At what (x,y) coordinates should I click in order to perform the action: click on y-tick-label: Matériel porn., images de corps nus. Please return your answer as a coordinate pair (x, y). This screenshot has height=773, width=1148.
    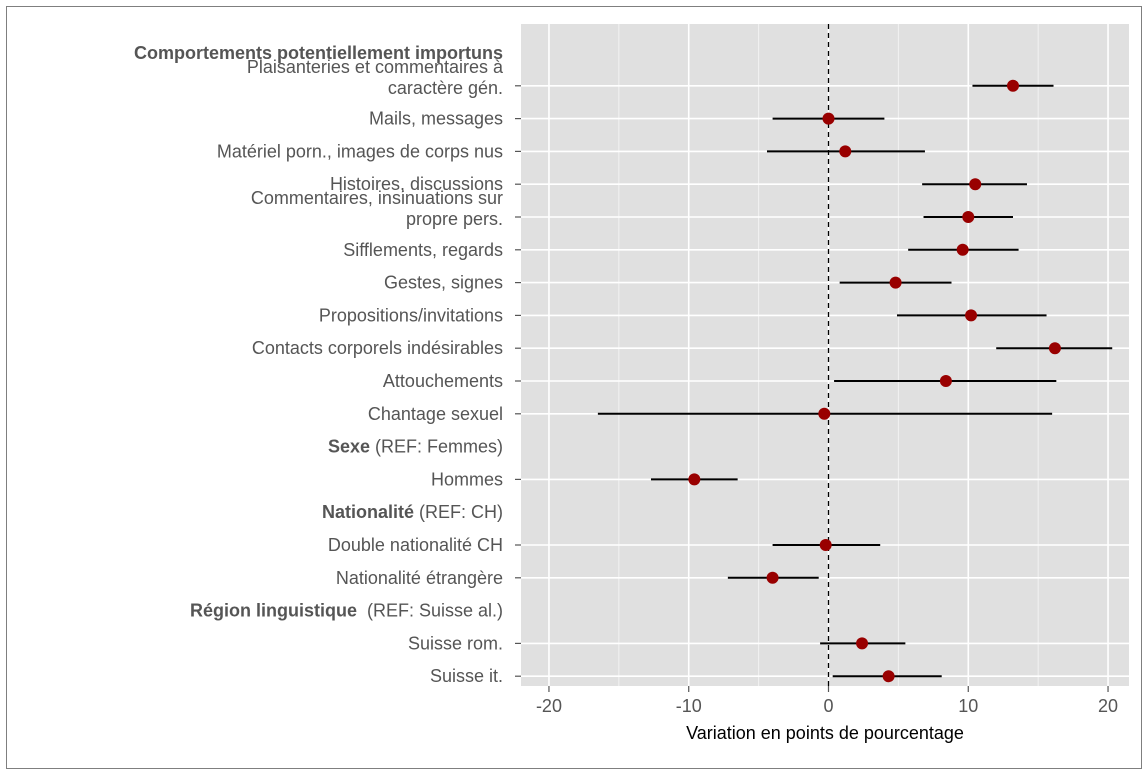
    Looking at the image, I should click on (360, 151).